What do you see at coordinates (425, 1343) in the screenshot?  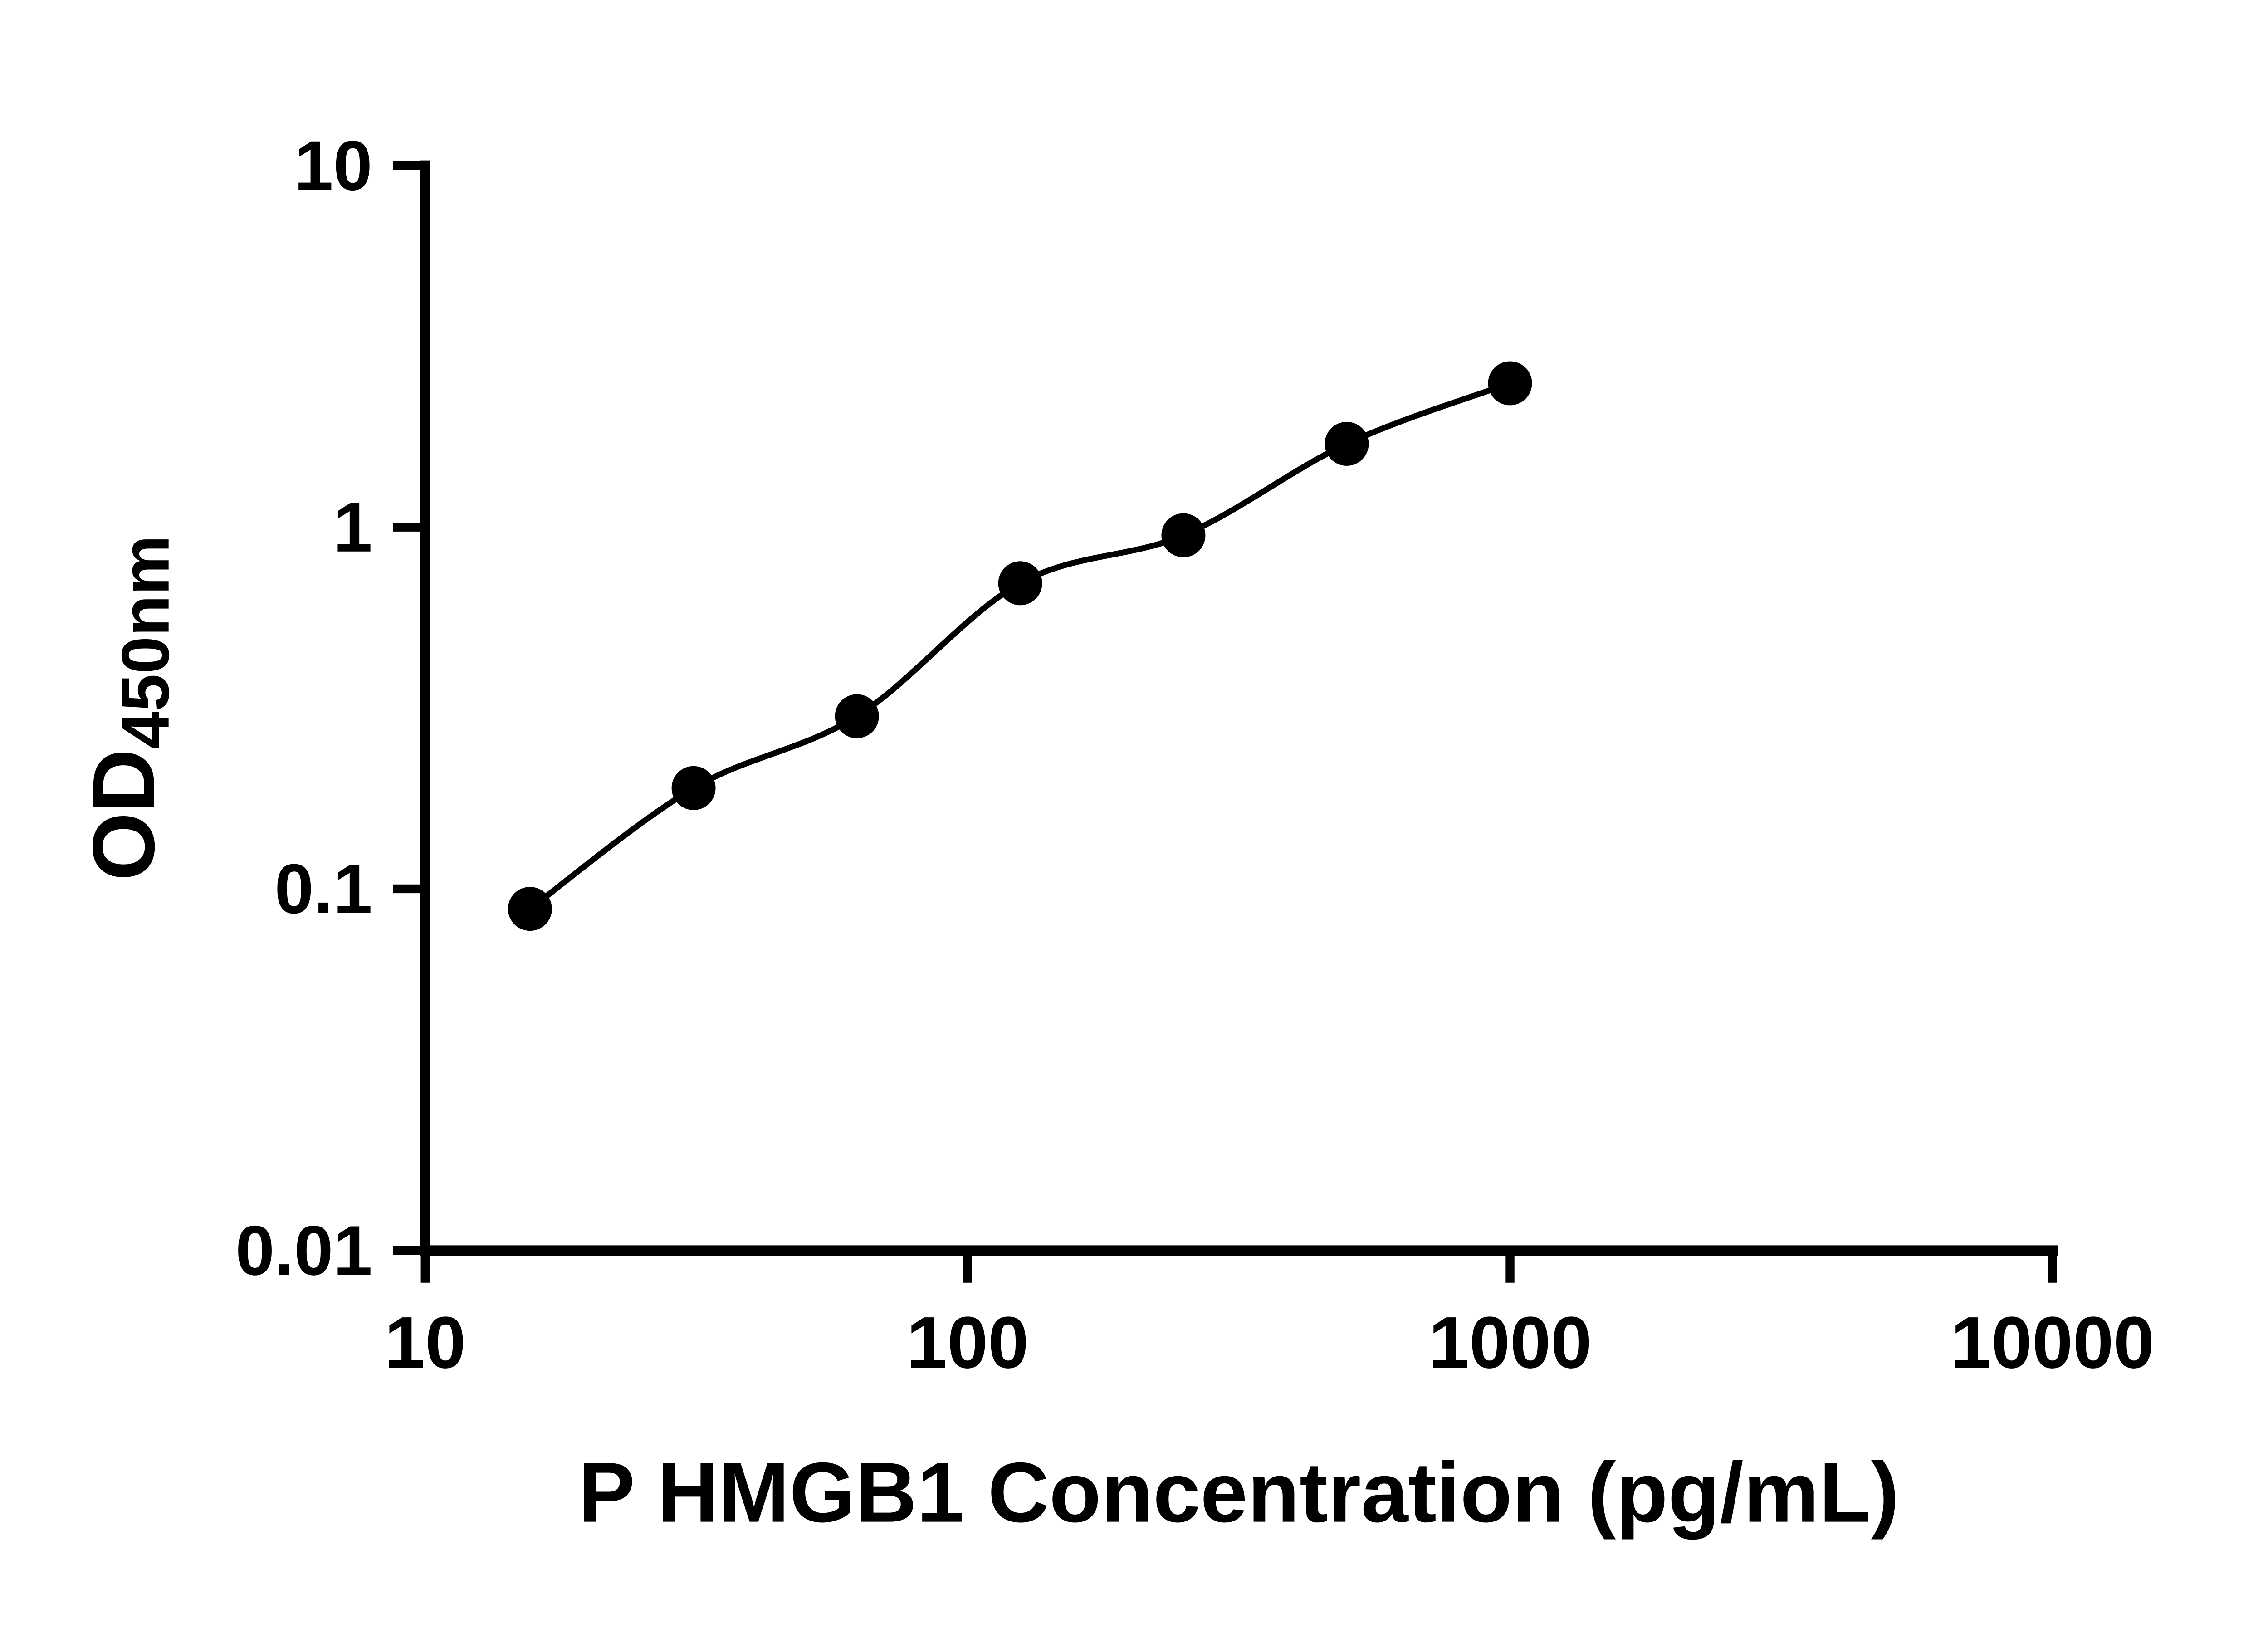 I see `x-tick-label: 10` at bounding box center [425, 1343].